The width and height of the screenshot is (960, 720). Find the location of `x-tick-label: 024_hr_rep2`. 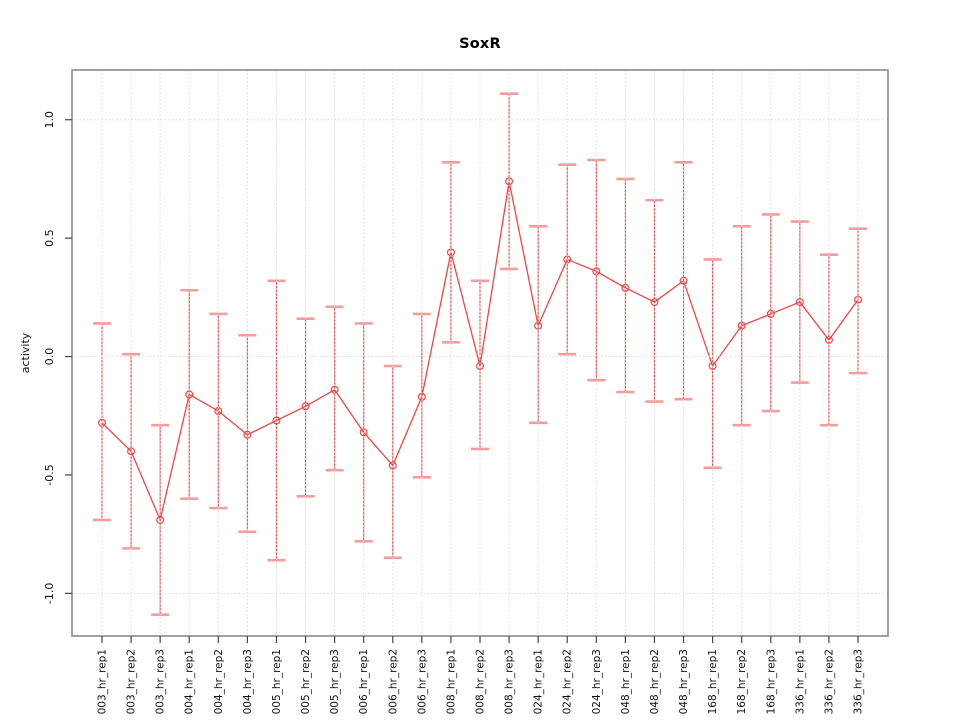

x-tick-label: 024_hr_rep2 is located at coordinates (568, 681).